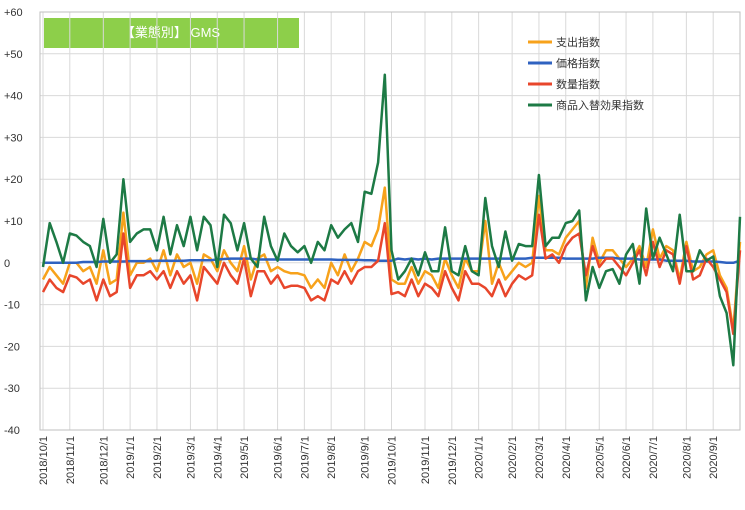 This screenshot has height=510, width=745. Describe the element at coordinates (245, 457) in the screenshot. I see `x-tick-label: 2019/5/1` at that location.